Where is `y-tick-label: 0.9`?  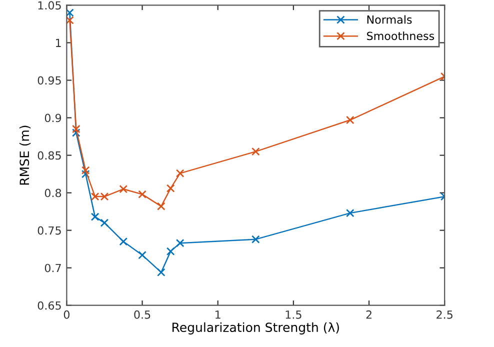 y-tick-label: 0.9 is located at coordinates (53, 118).